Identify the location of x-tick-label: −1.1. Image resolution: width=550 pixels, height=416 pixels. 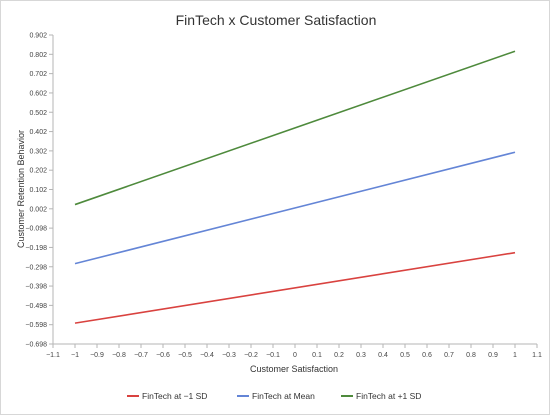
(53, 355).